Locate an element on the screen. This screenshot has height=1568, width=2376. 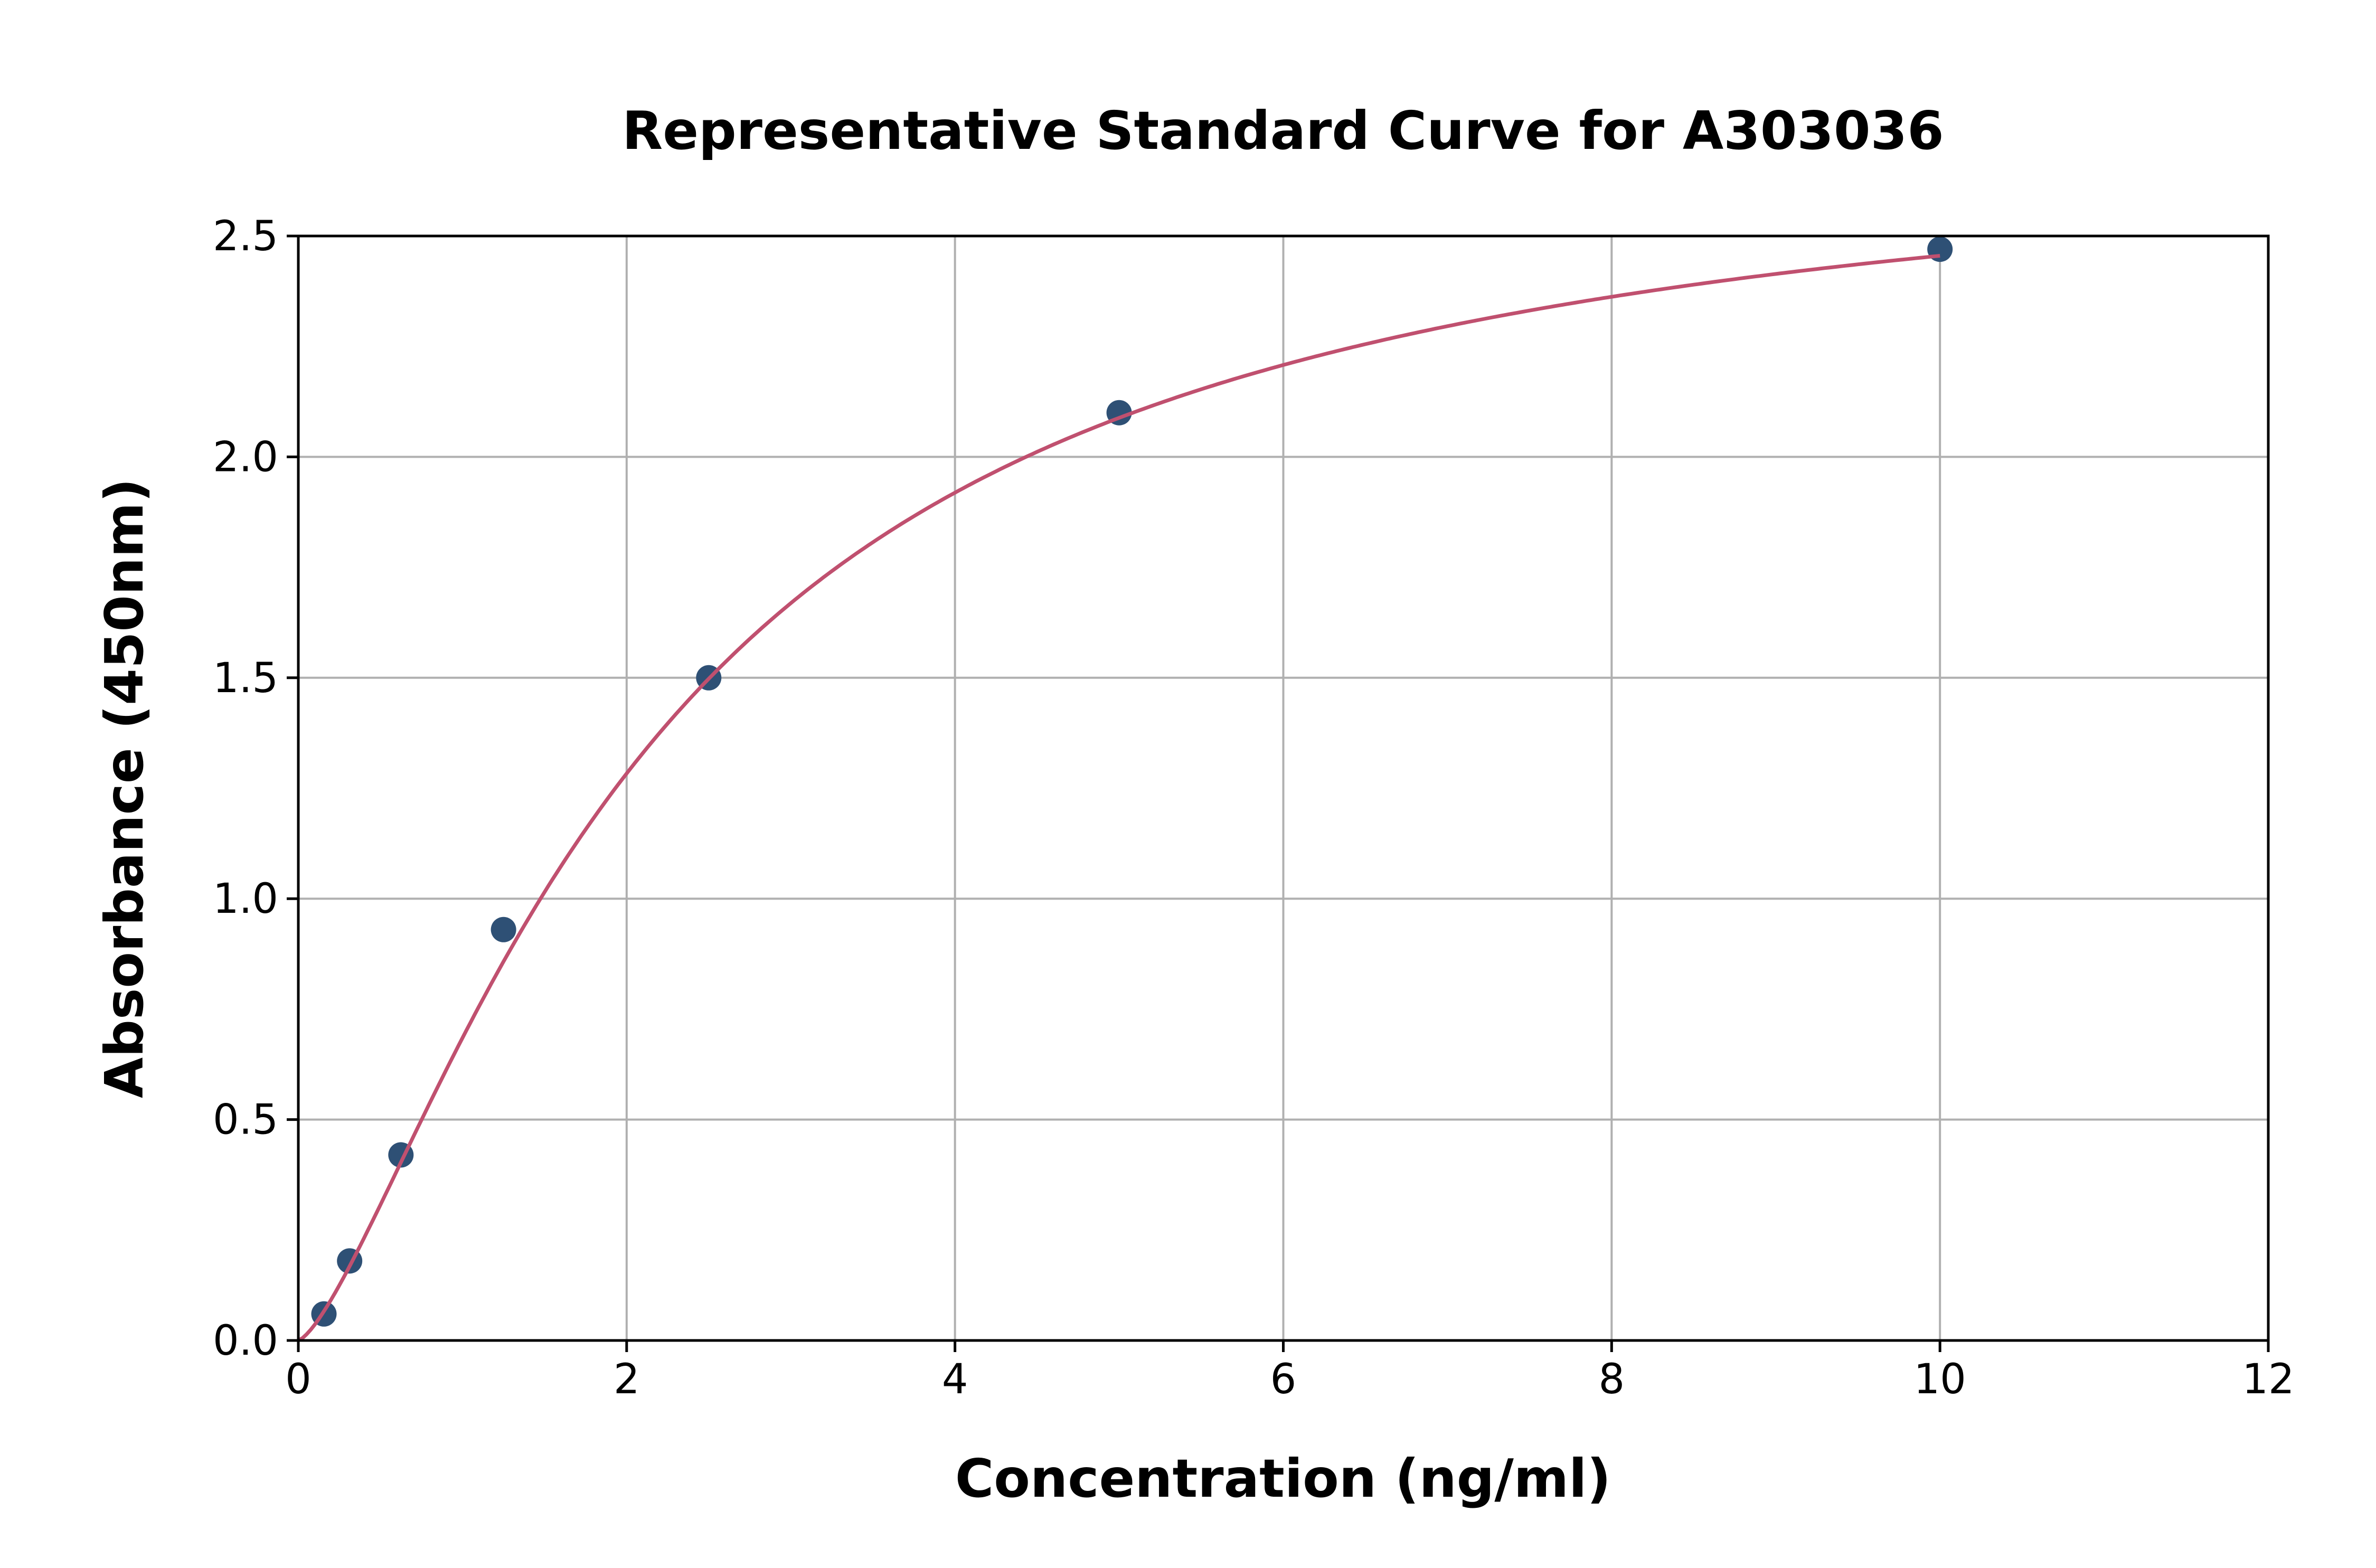
x-tick-label: 4 is located at coordinates (955, 1380).